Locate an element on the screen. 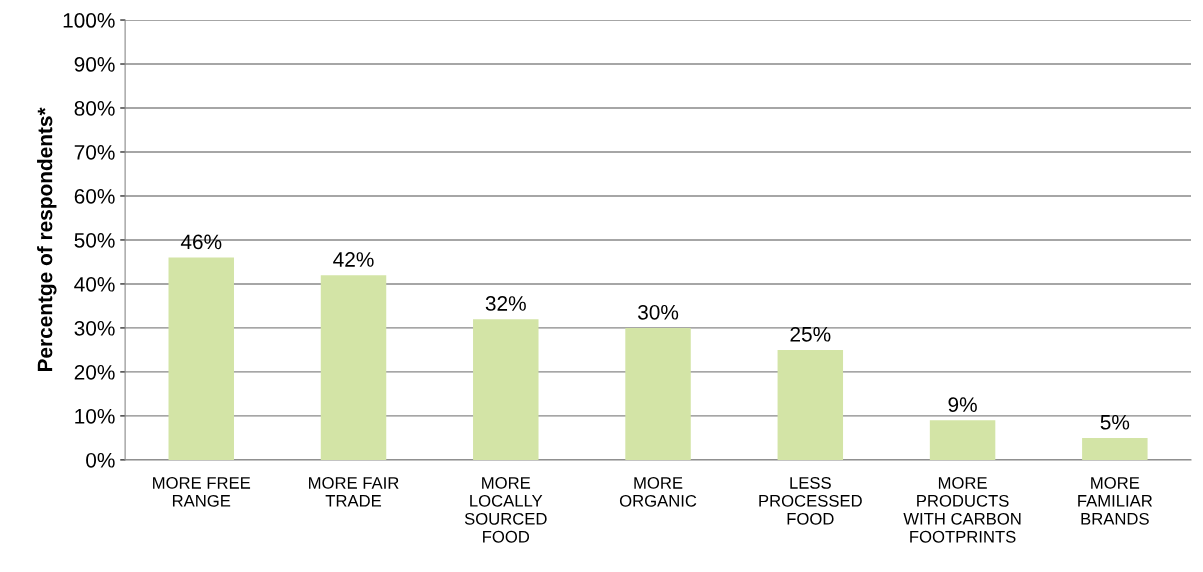  x-tick-label: MORE LOCALLY SOURCED FOOD is located at coordinates (505, 509).